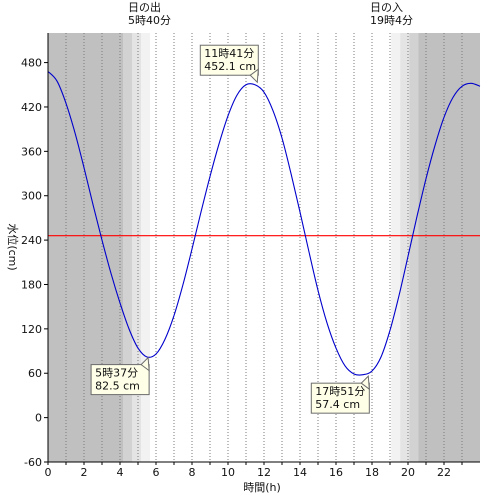  Describe the element at coordinates (264, 472) in the screenshot. I see `x-tick-label: 12` at that location.